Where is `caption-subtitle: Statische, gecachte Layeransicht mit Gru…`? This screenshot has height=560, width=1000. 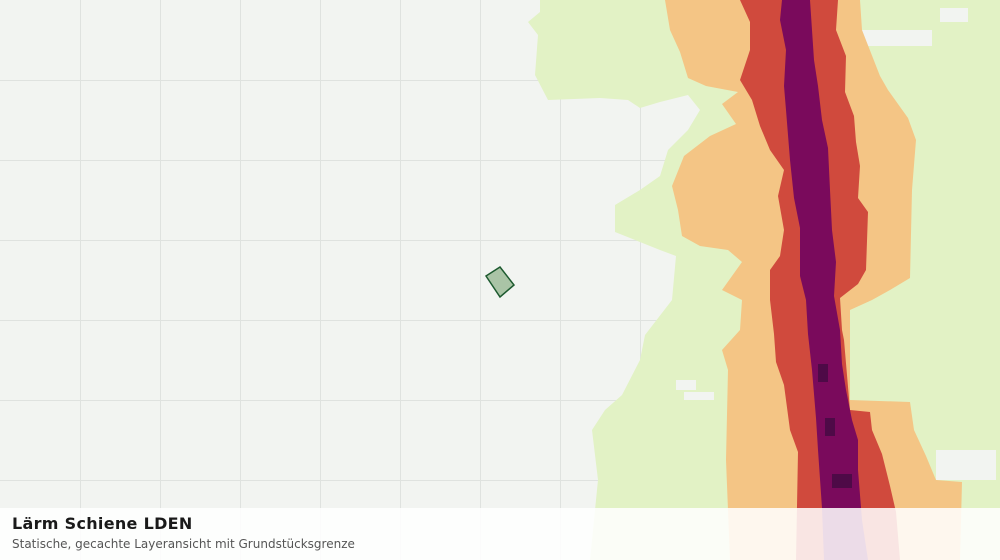
caption-subtitle: Statische, gecachte Layeransicht mit Gru… is located at coordinates (183, 544).